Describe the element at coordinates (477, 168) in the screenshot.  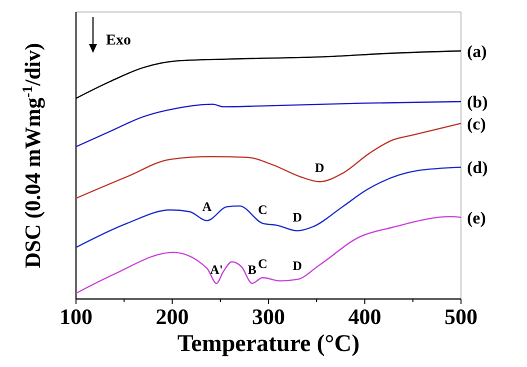
I see `series-label: (d)` at that location.